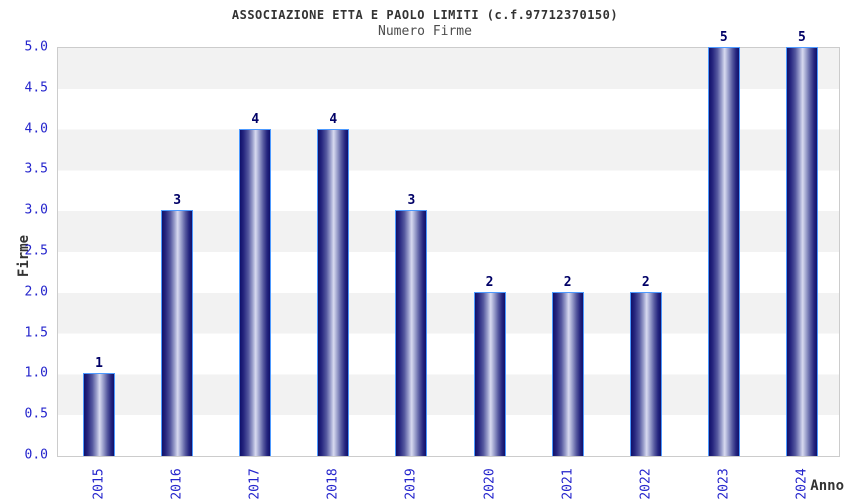  I want to click on y-tick-label-5.0: 5.0, so click(36, 47).